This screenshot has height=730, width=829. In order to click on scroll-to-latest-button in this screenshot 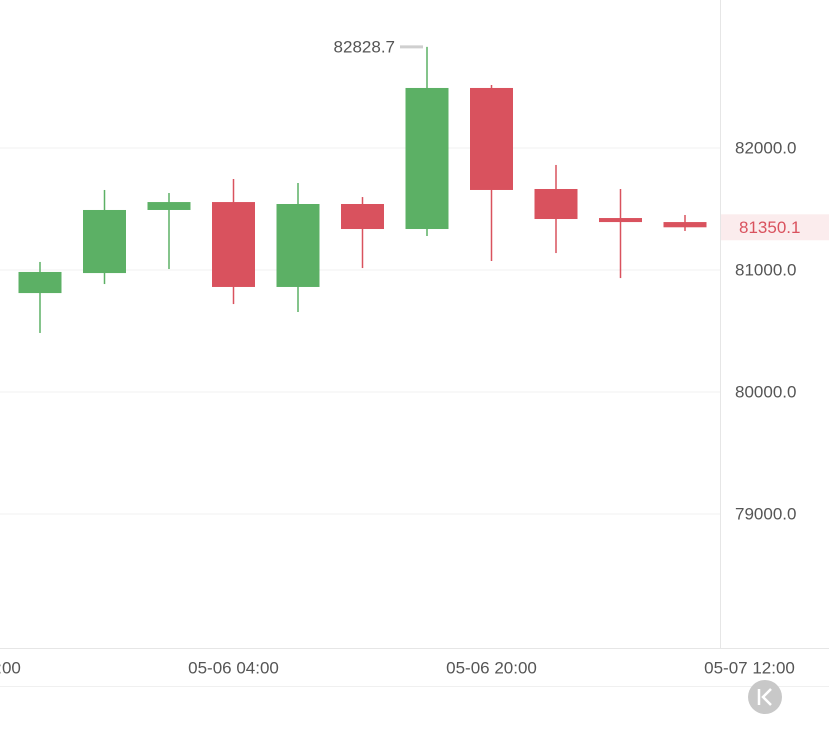, I will do `click(765, 697)`.